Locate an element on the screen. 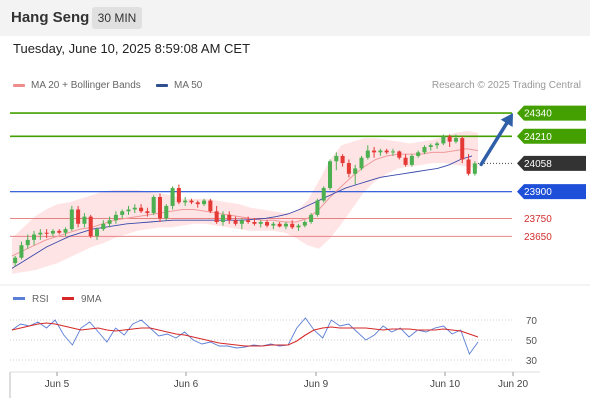 The width and height of the screenshot is (590, 400). legend-ma50-label: MA 50 is located at coordinates (188, 85).